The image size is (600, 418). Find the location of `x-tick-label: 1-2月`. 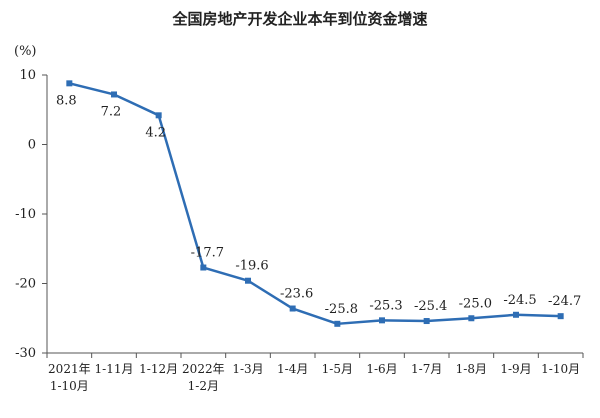

x-tick-label: 1-2月 is located at coordinates (203, 386).